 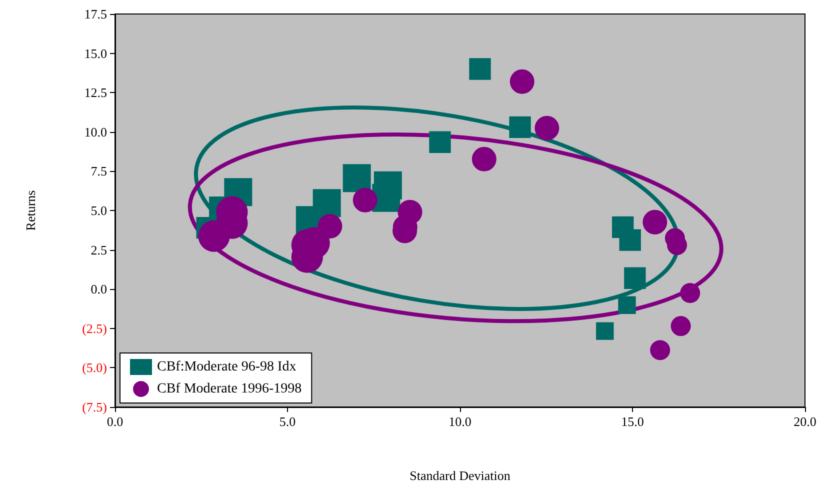 What do you see at coordinates (632, 421) in the screenshot?
I see `x-tick-label: 15.0` at bounding box center [632, 421].